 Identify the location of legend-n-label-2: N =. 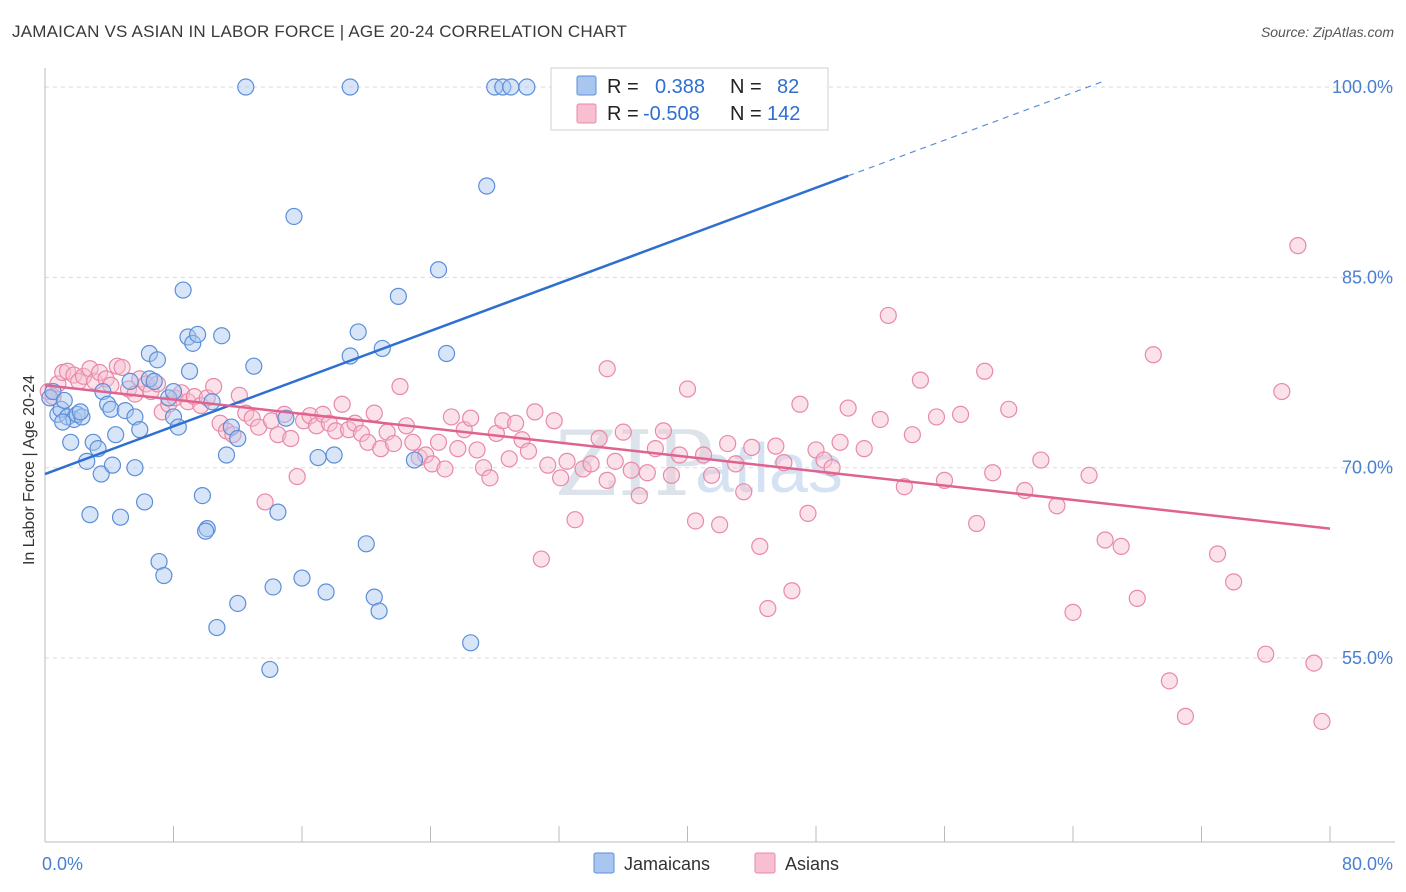
(746, 114).